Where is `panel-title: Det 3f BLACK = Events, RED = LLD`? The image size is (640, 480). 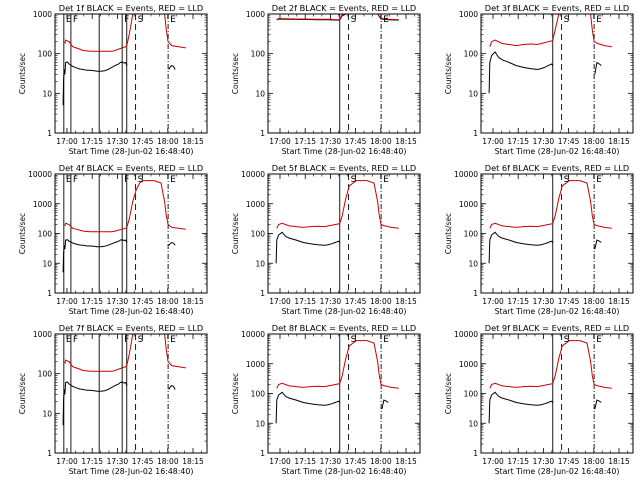 panel-title: Det 3f BLACK = Events, RED = LLD is located at coordinates (557, 8).